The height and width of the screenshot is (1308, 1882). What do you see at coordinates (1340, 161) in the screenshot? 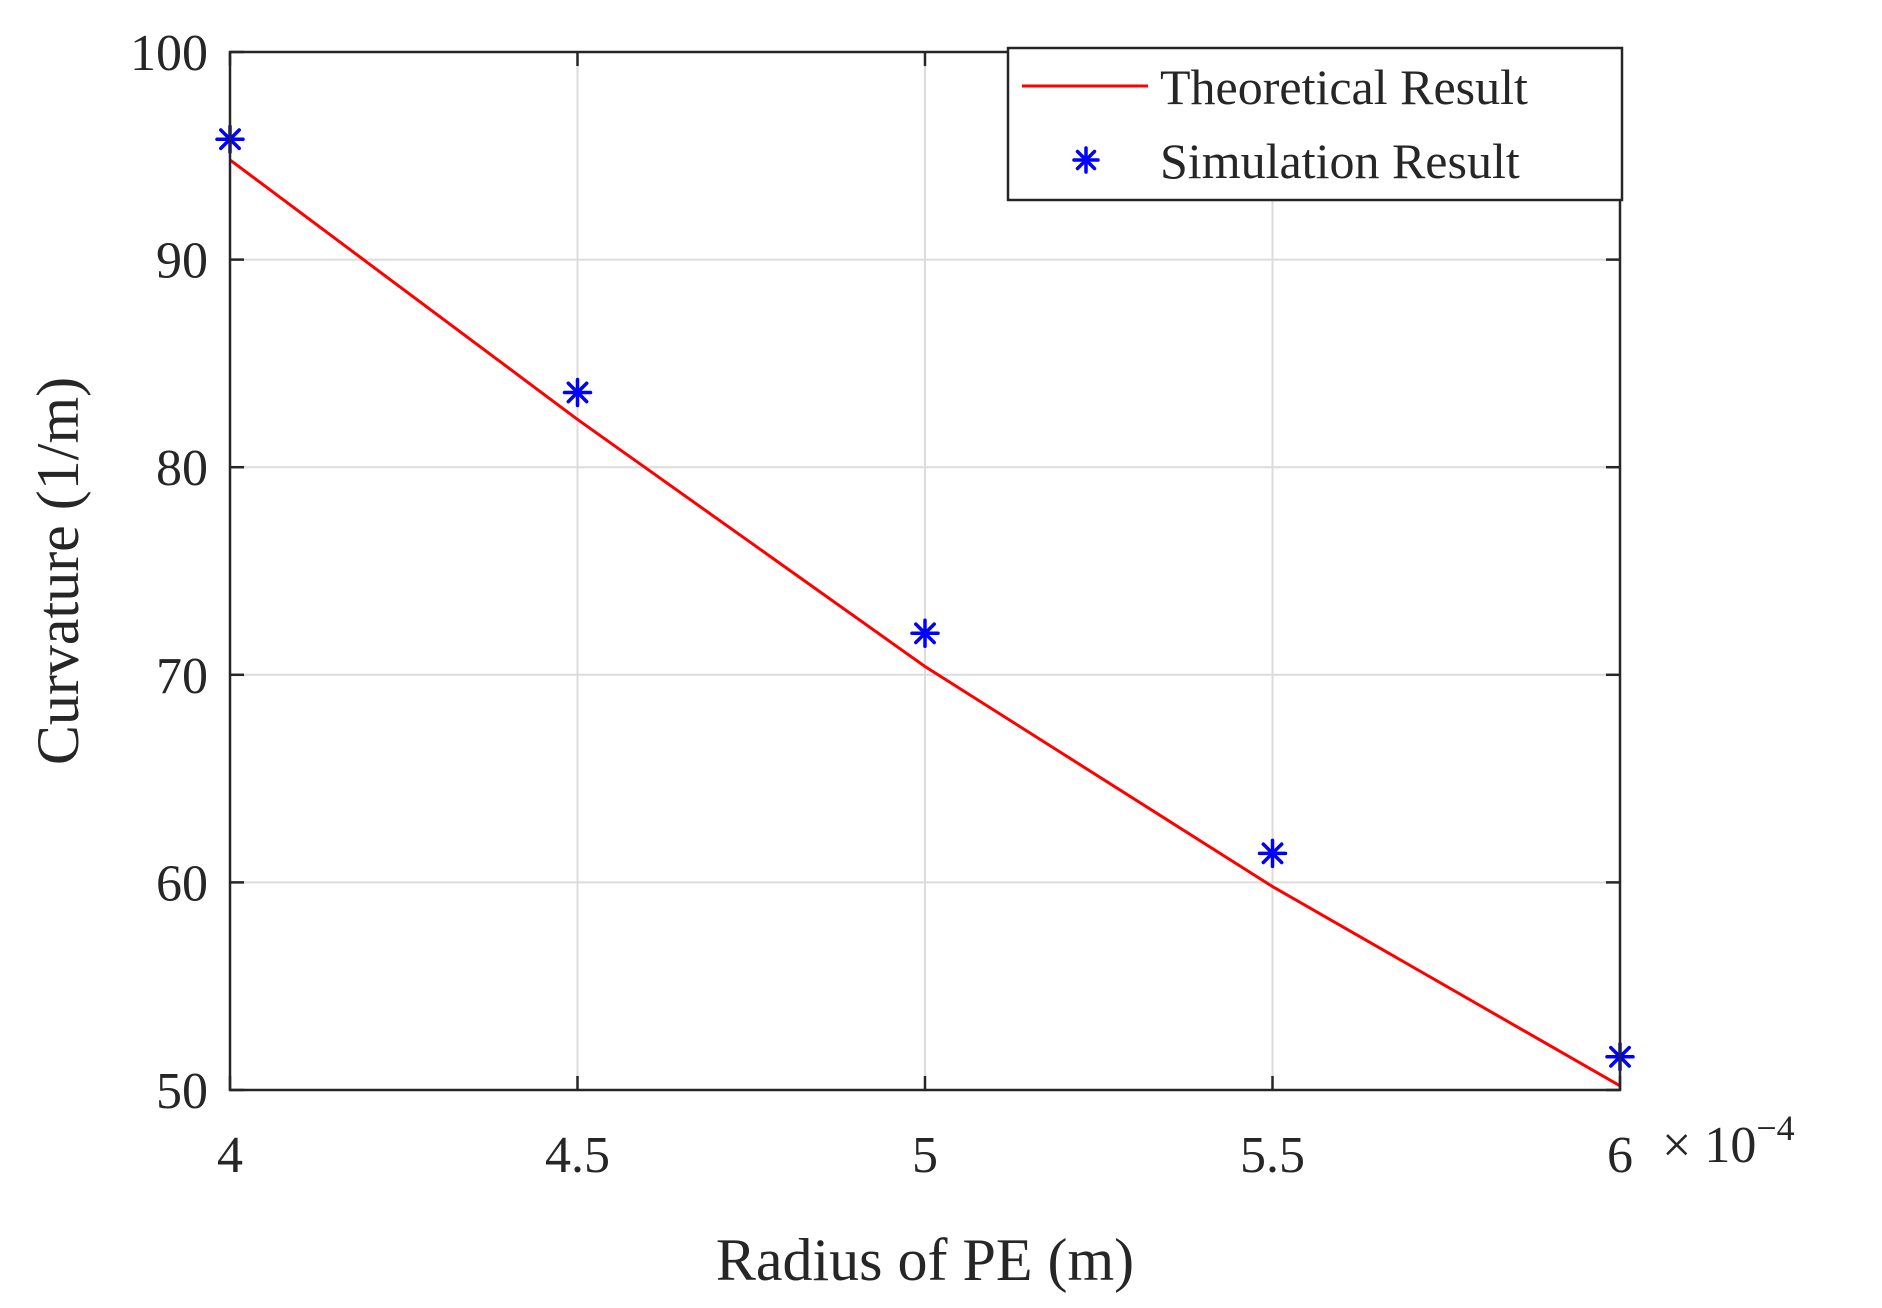
I see `legend-simulation-label: Simulation Result` at bounding box center [1340, 161].